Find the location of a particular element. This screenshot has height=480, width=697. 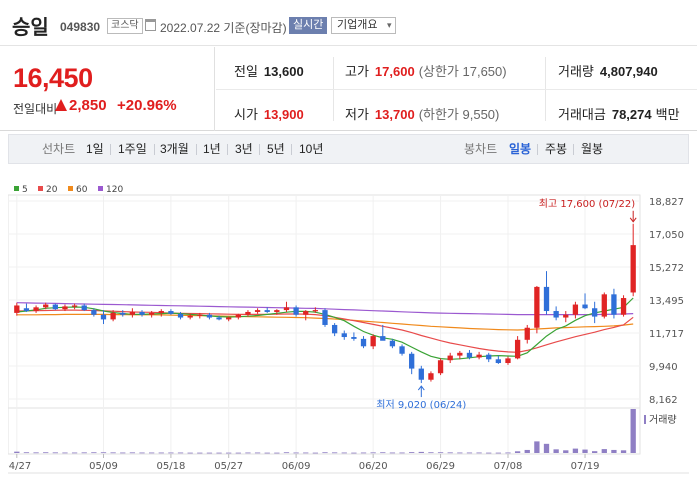

high-marker-arrow is located at coordinates (633, 220).